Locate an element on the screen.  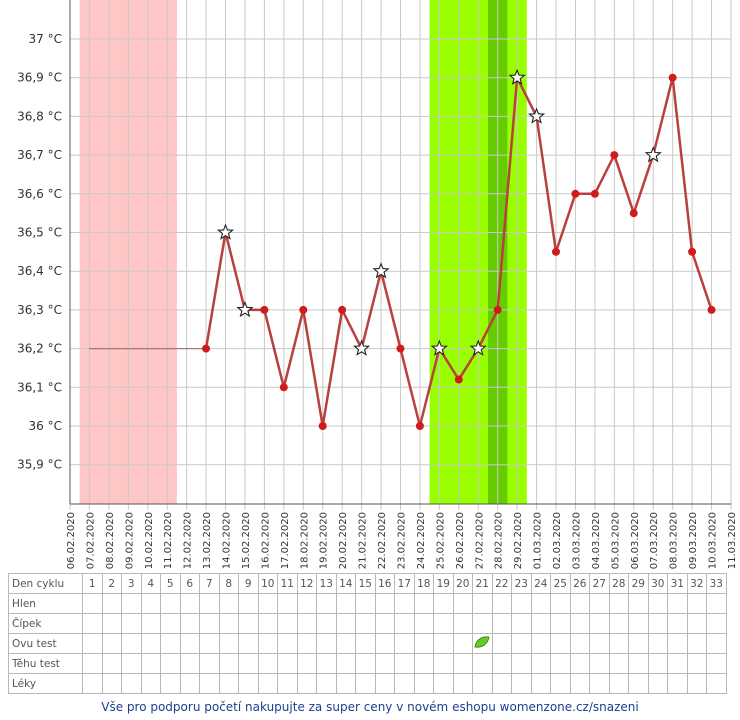
table-cell: 8 is located at coordinates (228, 583).